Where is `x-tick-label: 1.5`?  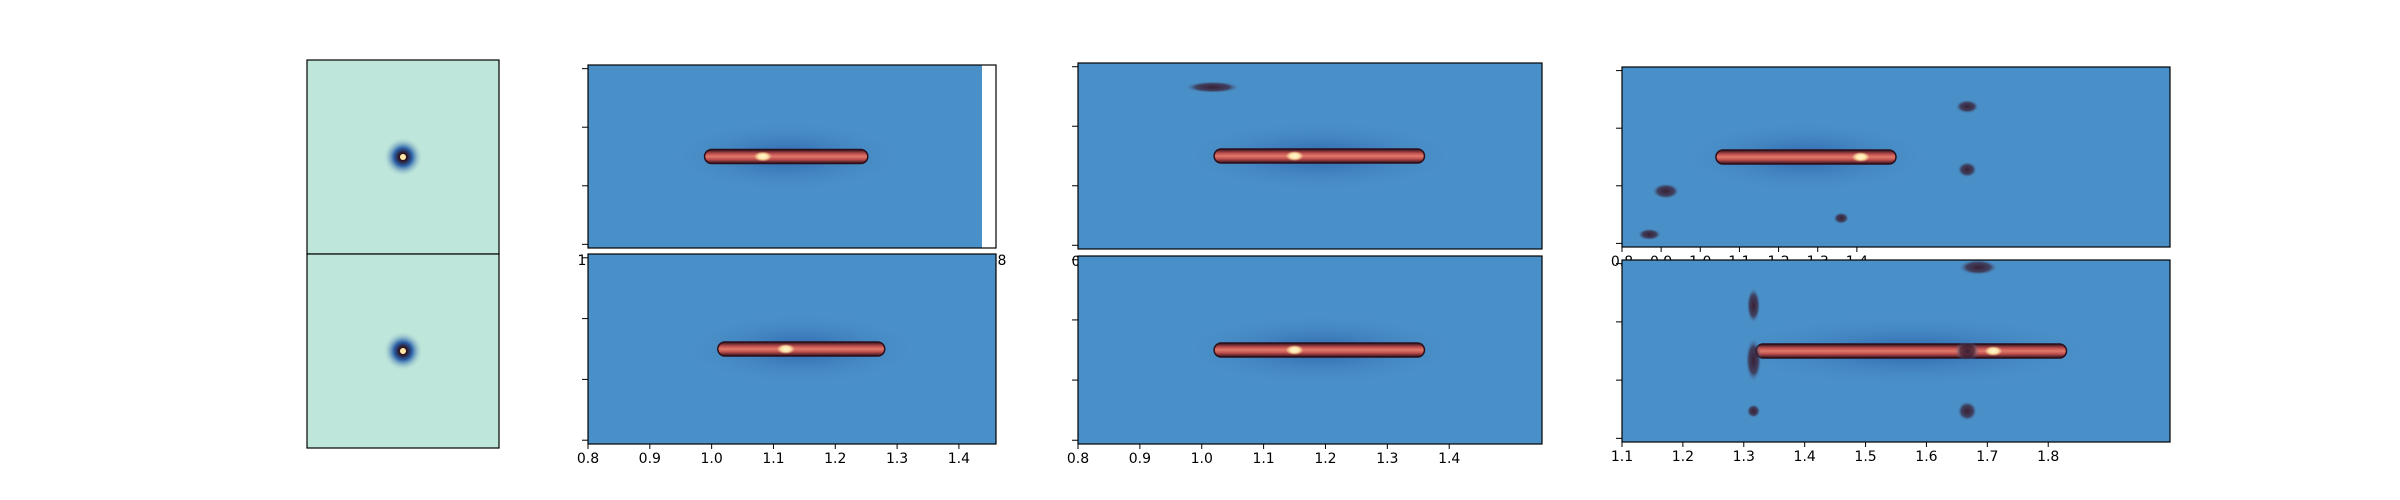 x-tick-label: 1.5 is located at coordinates (1865, 457).